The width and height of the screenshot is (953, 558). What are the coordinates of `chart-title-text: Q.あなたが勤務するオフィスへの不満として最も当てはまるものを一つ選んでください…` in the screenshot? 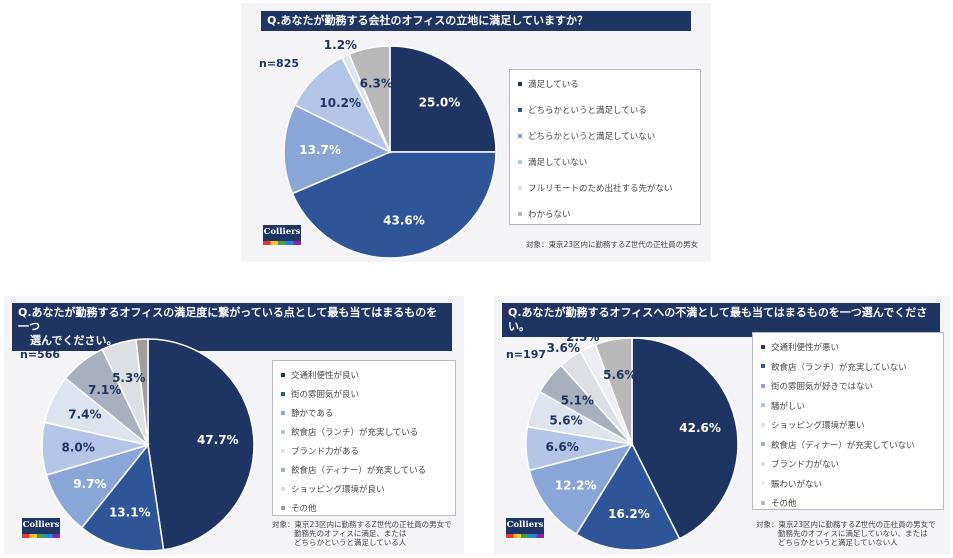 It's located at (718, 319).